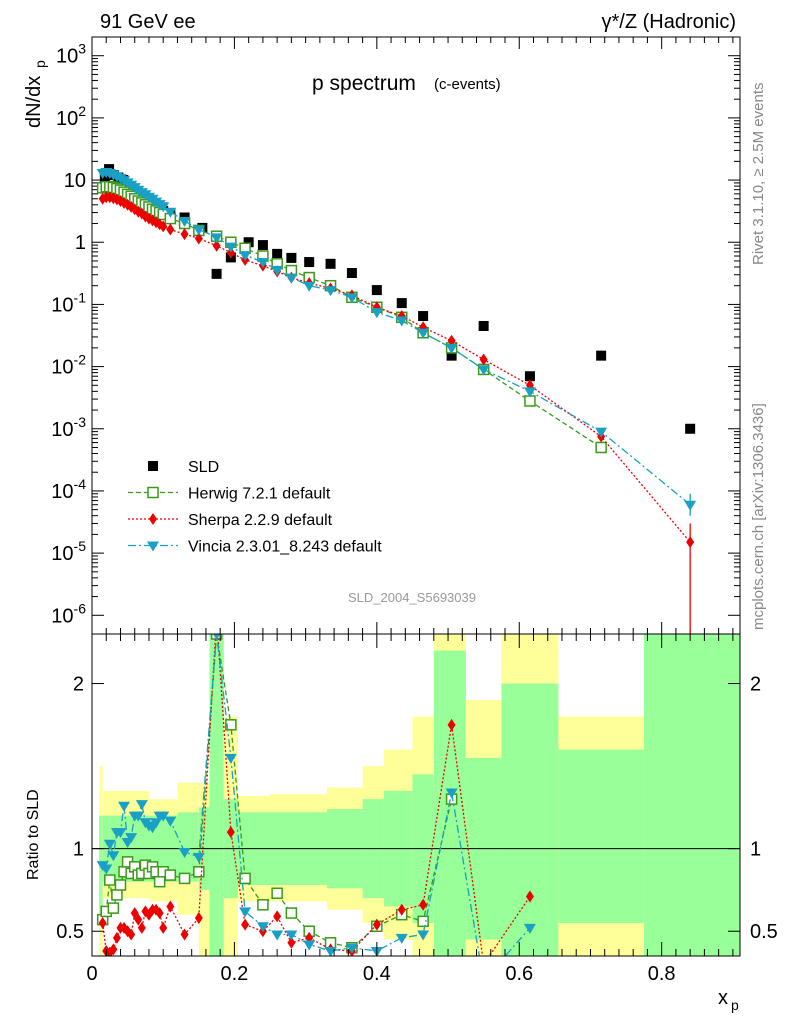  Describe the element at coordinates (78, 850) in the screenshot. I see `ratio-y-tick-label: 1` at that location.